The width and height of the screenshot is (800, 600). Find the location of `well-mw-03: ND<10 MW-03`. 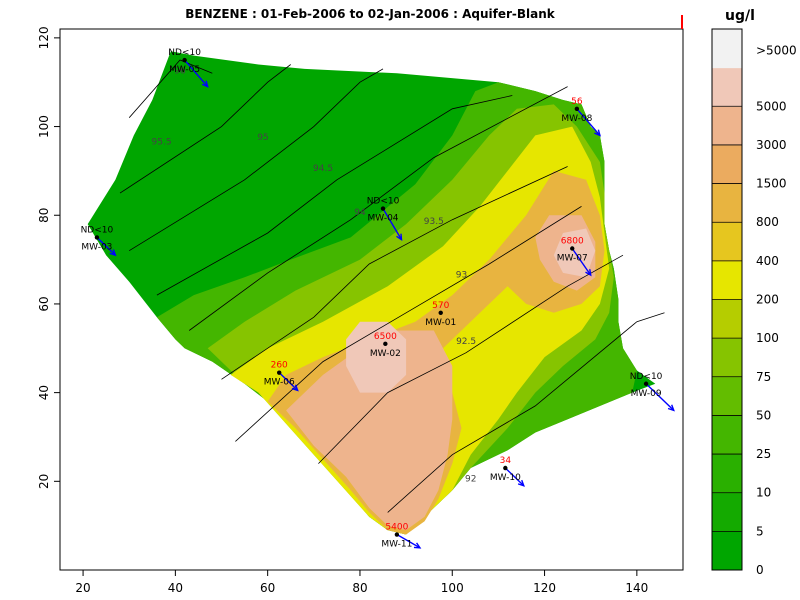

well-mw-03: ND<10 MW-03 is located at coordinates (99, 241).